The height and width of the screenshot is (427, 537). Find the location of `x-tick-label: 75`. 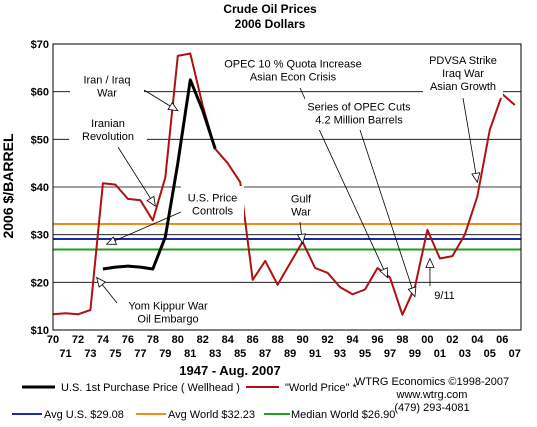

x-tick-label: 75 is located at coordinates (115, 354).